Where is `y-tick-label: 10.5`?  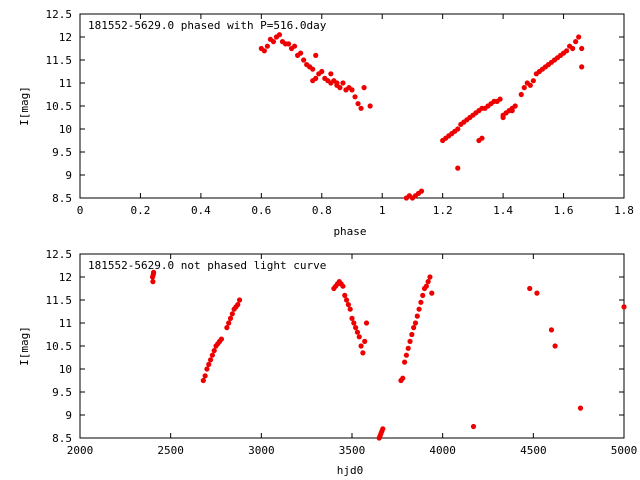 y-tick-label: 10.5 is located at coordinates (59, 346).